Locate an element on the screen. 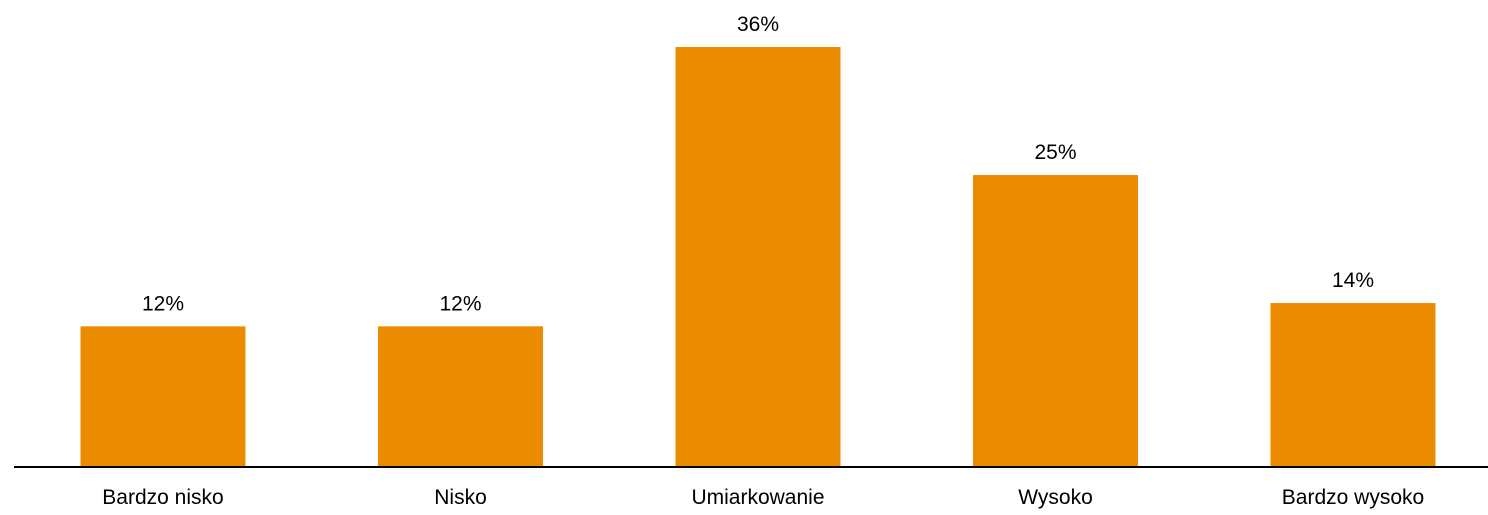  category-label-nisko: Nisko is located at coordinates (460, 497).